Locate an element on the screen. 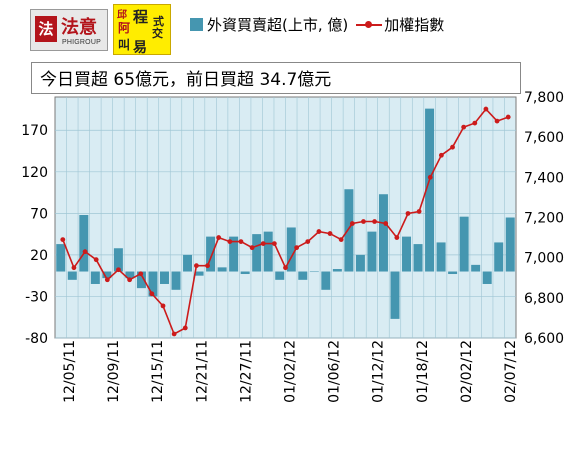 This screenshot has height=449, width=582. y-right-tick-label: 7,000 is located at coordinates (544, 259).